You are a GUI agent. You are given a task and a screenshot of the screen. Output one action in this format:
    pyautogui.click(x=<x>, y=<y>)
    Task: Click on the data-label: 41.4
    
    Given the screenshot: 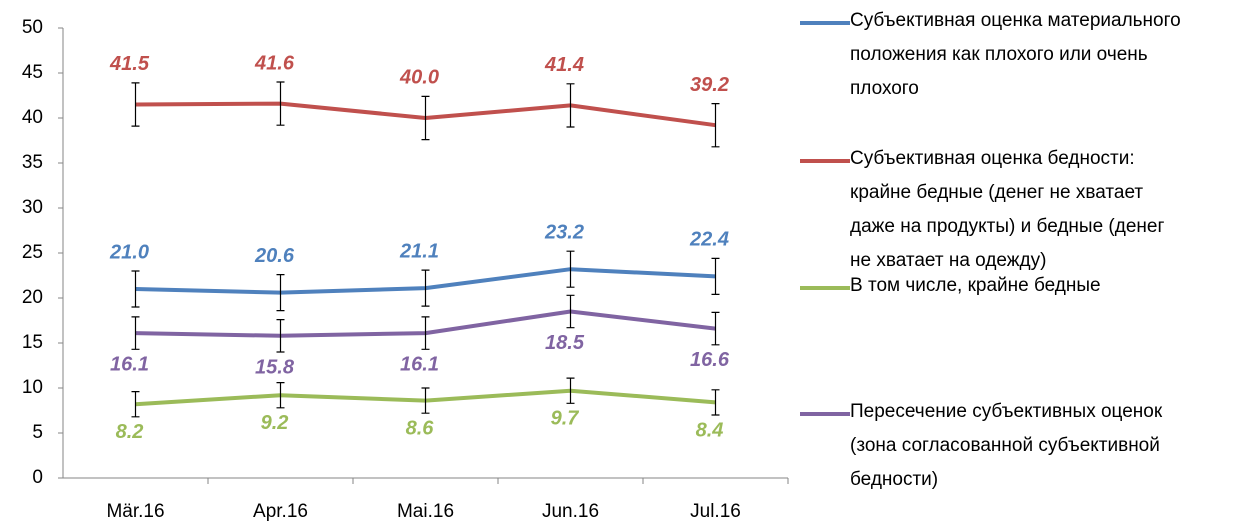 What is the action you would take?
    pyautogui.click(x=564, y=65)
    